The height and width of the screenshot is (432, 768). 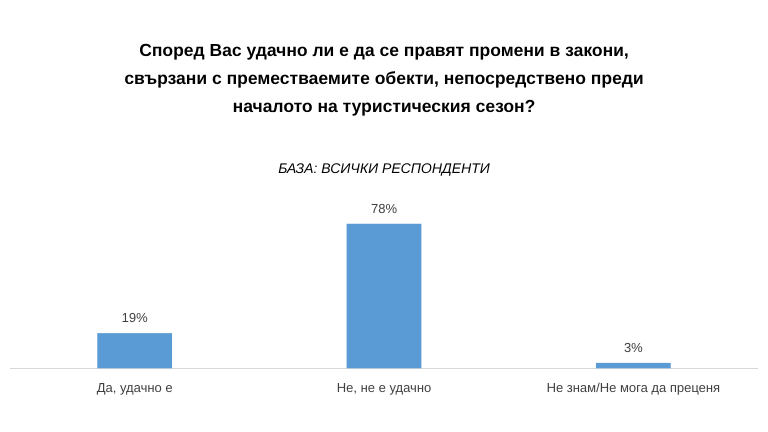 I want to click on x-tick-label: Не знам/Не мога да преценя, so click(x=633, y=387).